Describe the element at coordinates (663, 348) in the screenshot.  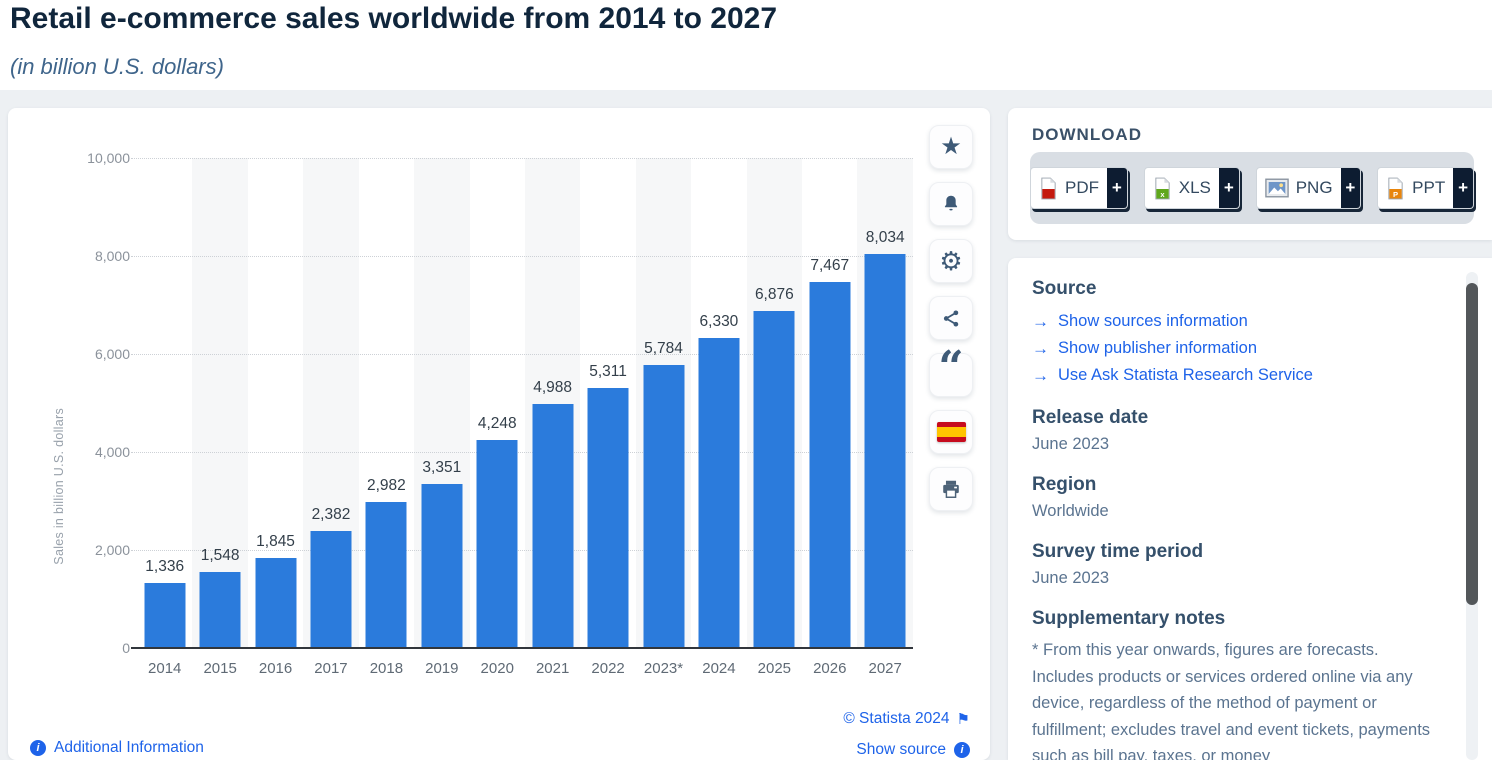
I see `bar-value-label: 5,784` at that location.